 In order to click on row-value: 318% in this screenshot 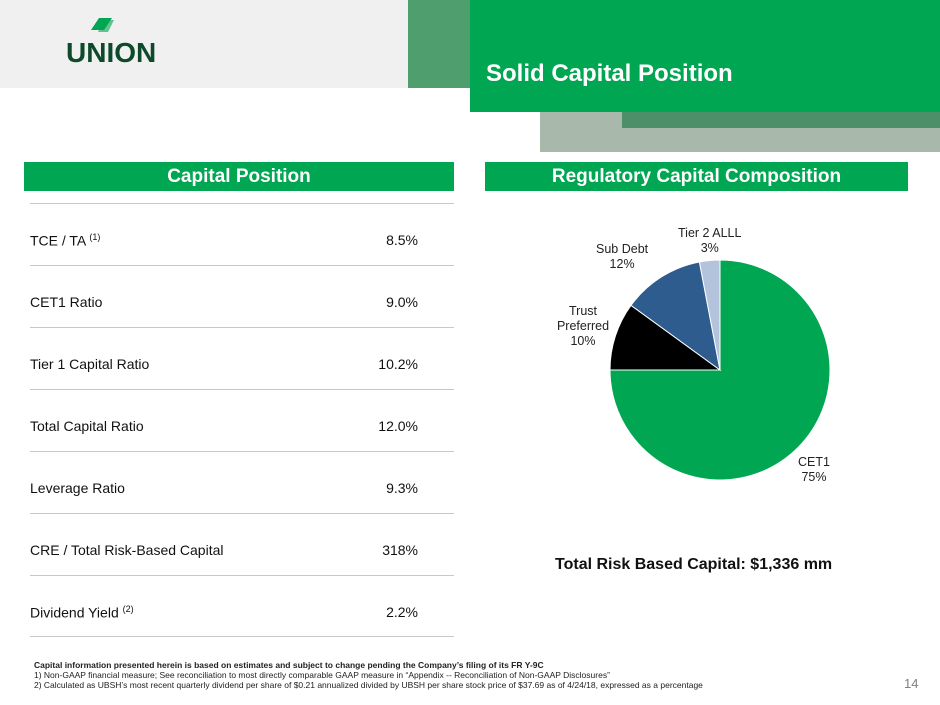, I will do `click(400, 550)`.